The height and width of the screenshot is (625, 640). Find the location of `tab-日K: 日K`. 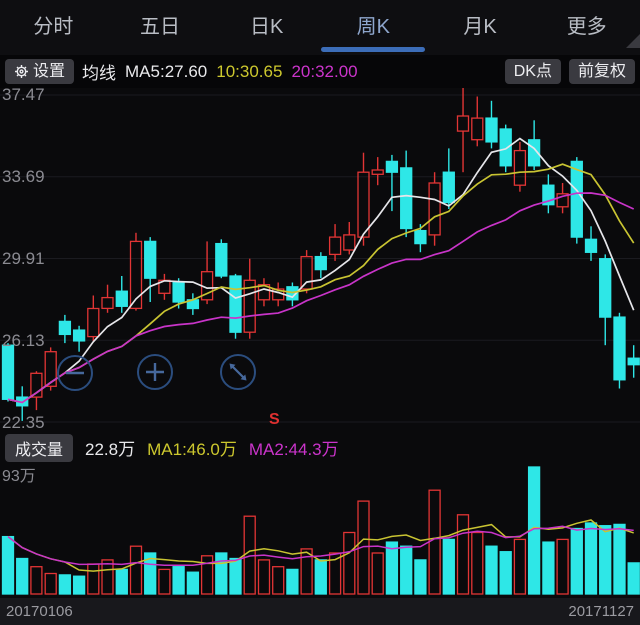

tab-日K: 日K is located at coordinates (267, 27).